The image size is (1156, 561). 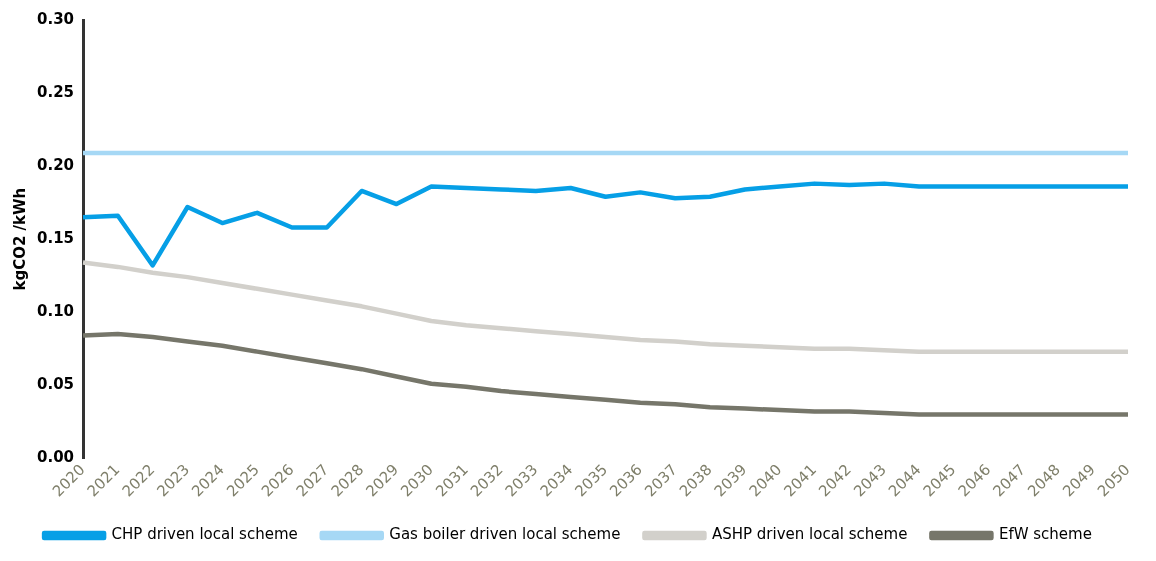 What do you see at coordinates (55, 384) in the screenshot?
I see `y-tick-label: 0.05` at bounding box center [55, 384].